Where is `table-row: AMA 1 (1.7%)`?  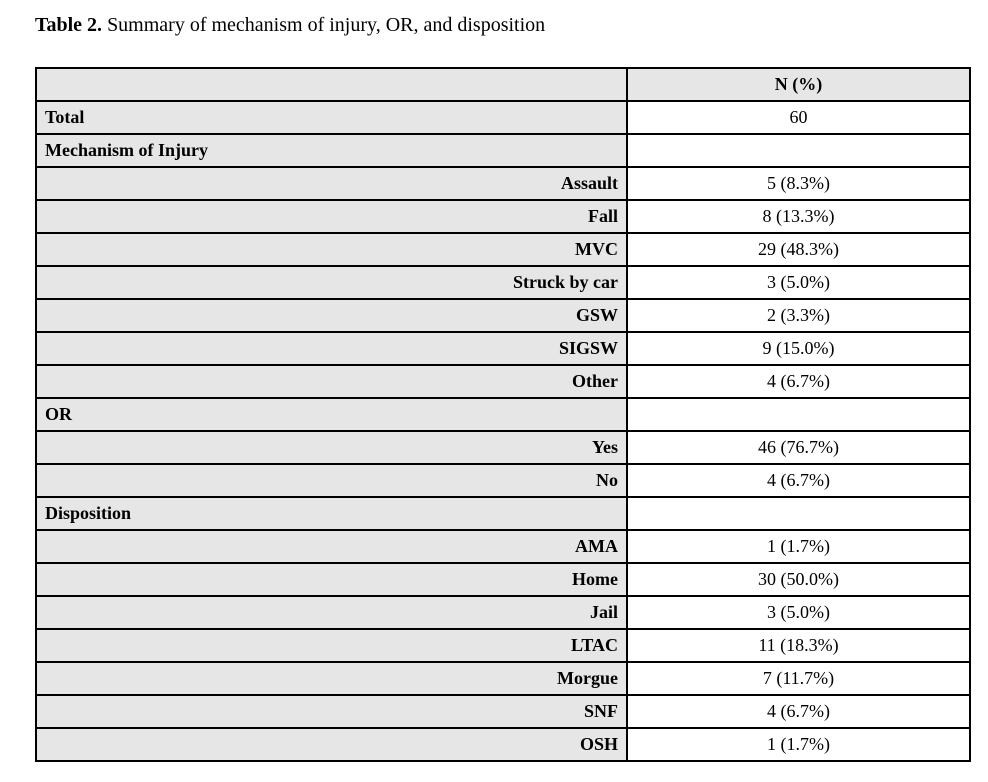
table-row: AMA 1 (1.7%) is located at coordinates (503, 546).